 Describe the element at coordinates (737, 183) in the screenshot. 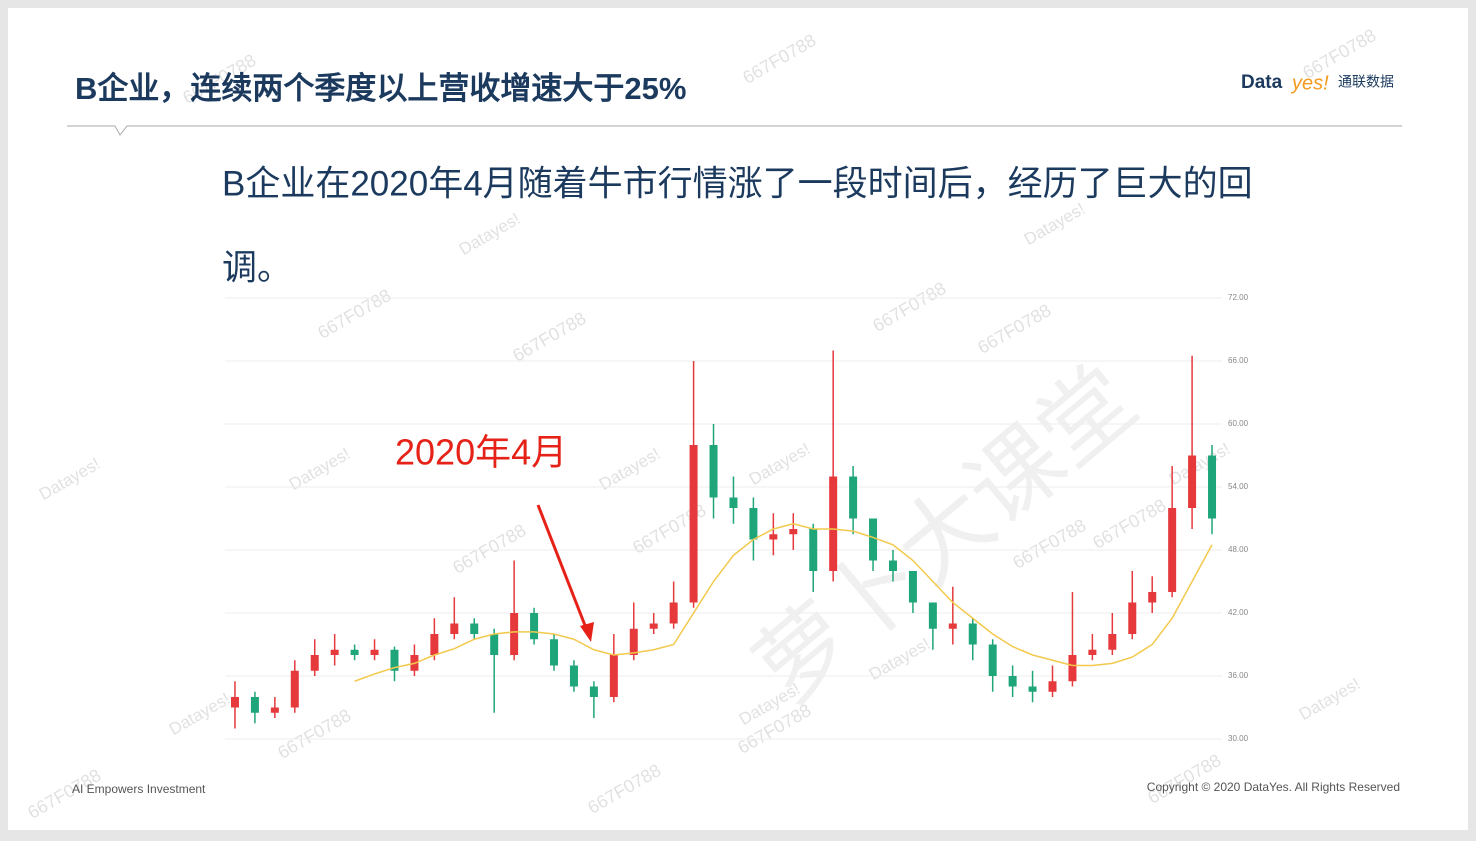

I see `body-line: B企业在2020年4月随着牛市行情涨了一段时间后，经历了巨大的回` at that location.